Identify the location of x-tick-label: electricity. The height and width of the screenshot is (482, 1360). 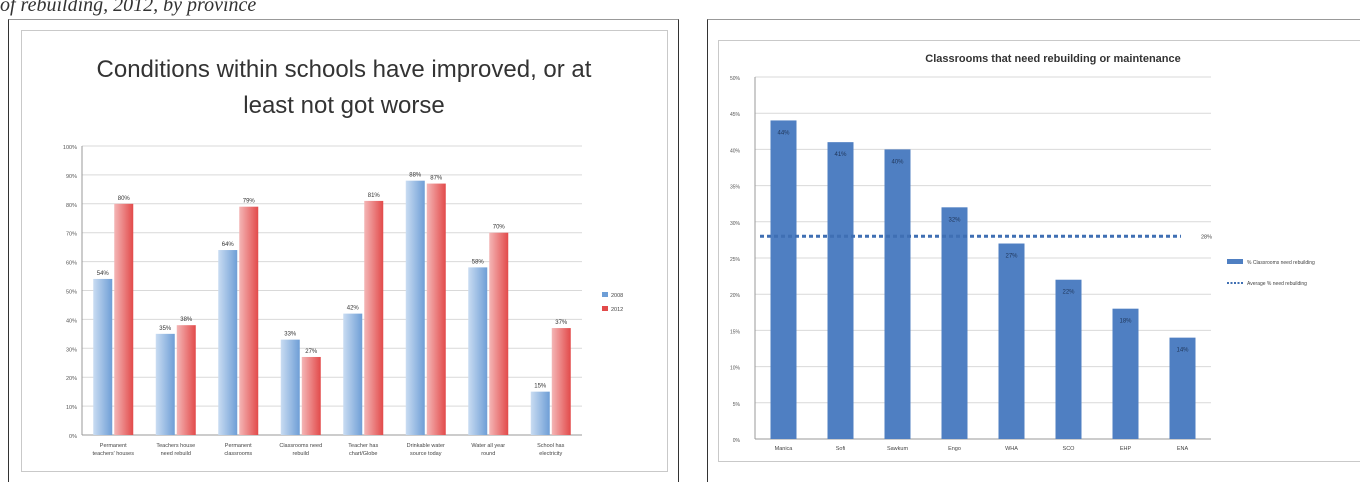
(550, 454).